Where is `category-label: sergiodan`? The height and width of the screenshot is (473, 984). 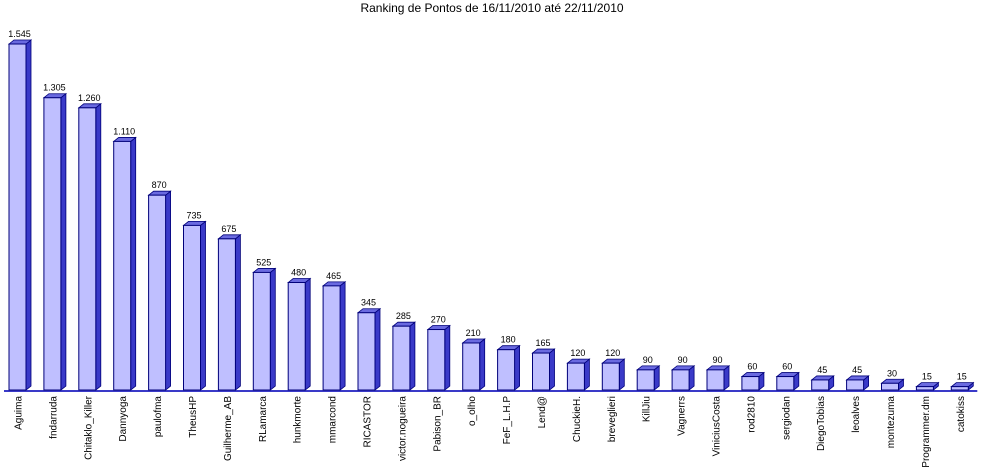
category-label: sergiodan is located at coordinates (786, 418).